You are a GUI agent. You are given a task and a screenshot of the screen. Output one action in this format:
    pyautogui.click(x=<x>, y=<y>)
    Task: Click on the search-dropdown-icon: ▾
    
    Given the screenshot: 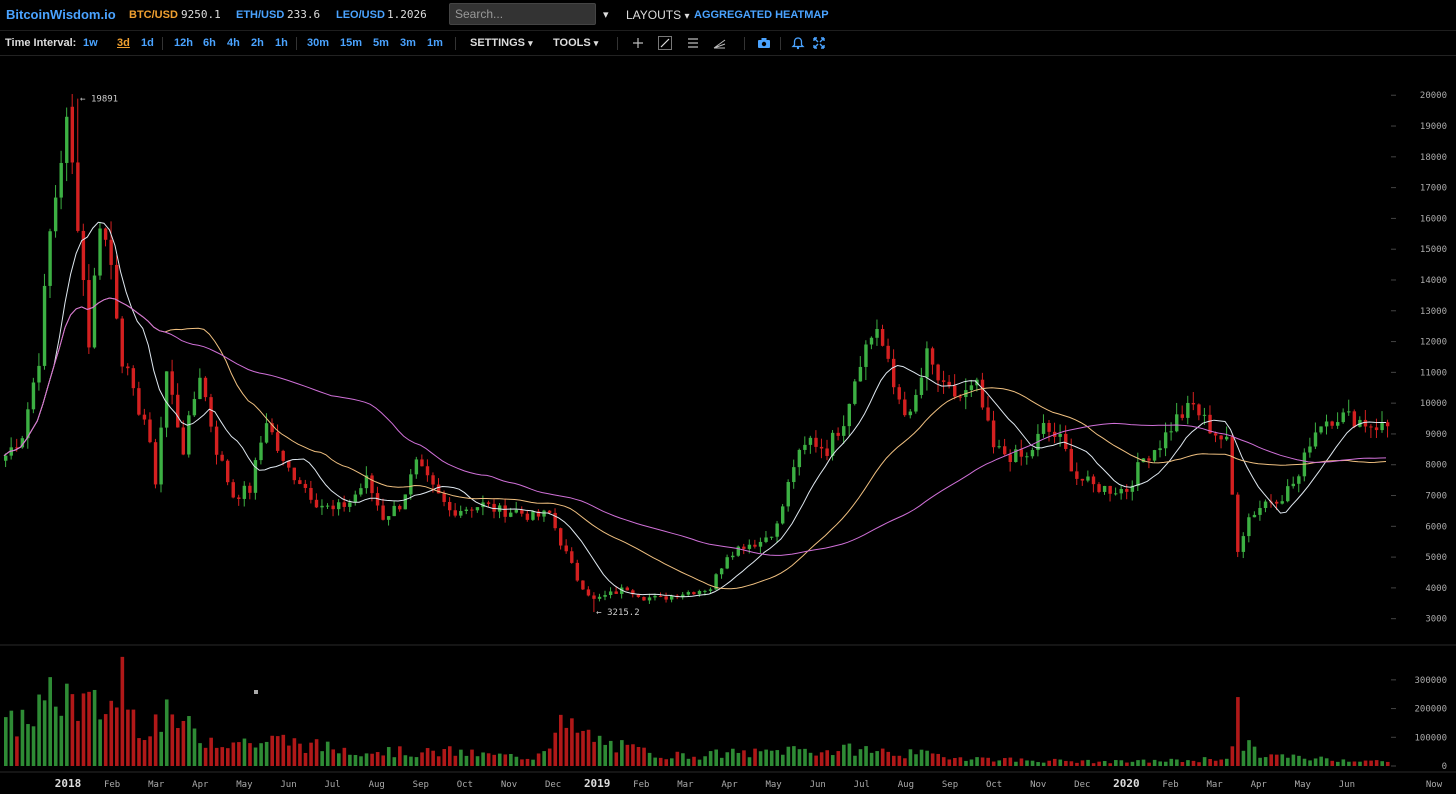 What is the action you would take?
    pyautogui.click(x=606, y=15)
    